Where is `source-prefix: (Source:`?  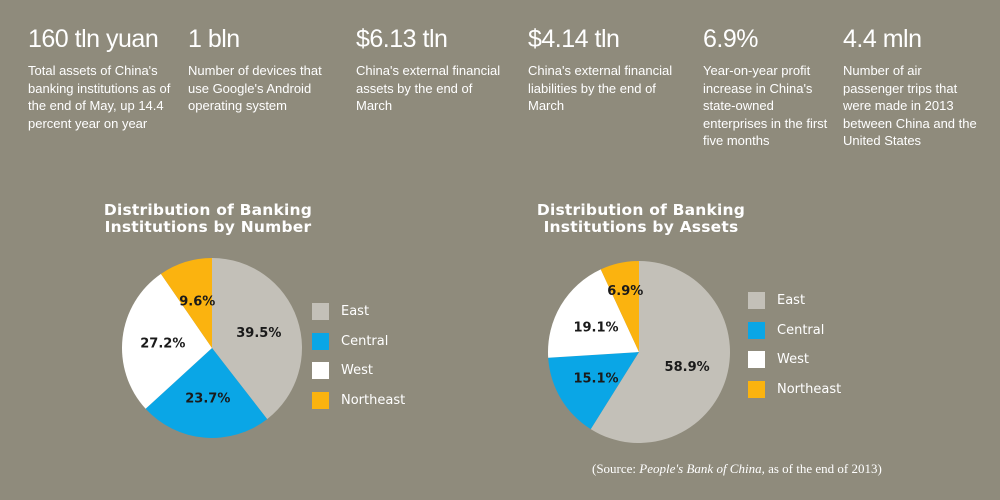
source-prefix: (Source: is located at coordinates (616, 468).